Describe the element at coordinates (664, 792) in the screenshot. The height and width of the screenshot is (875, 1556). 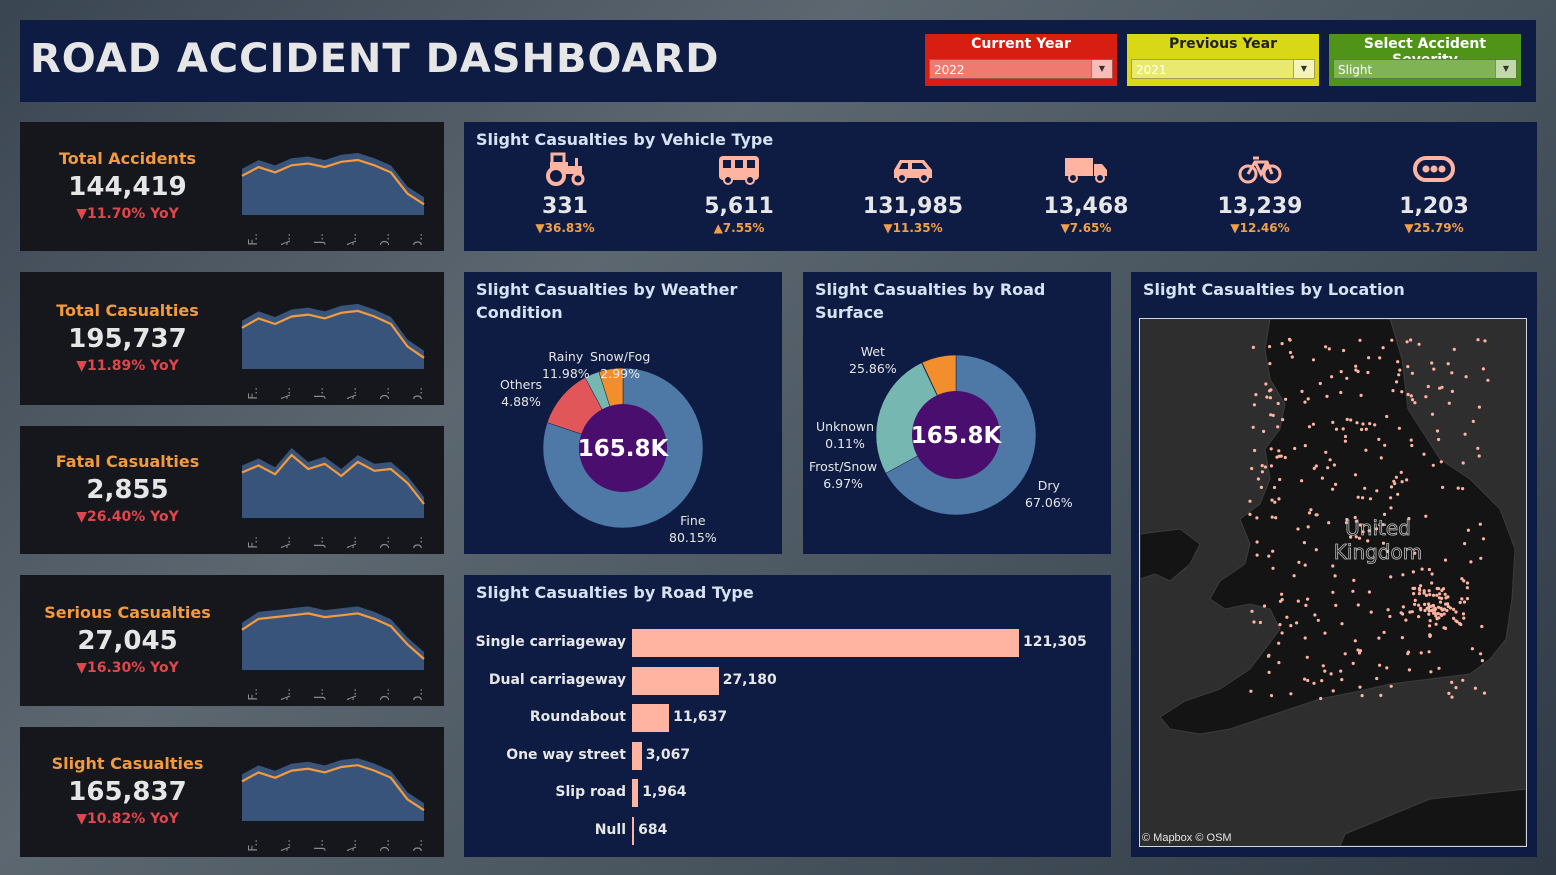
I see `bar-value-label: 1,964` at that location.